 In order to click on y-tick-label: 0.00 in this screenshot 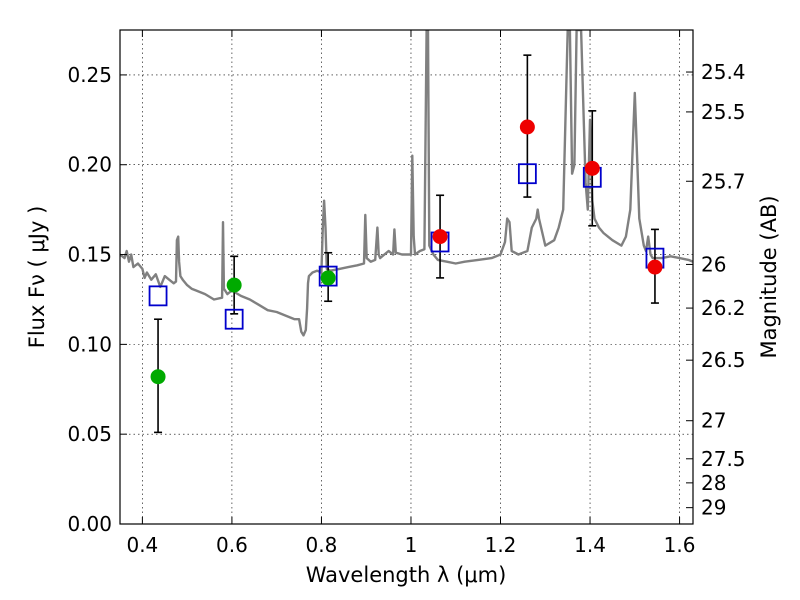, I will do `click(89, 524)`.